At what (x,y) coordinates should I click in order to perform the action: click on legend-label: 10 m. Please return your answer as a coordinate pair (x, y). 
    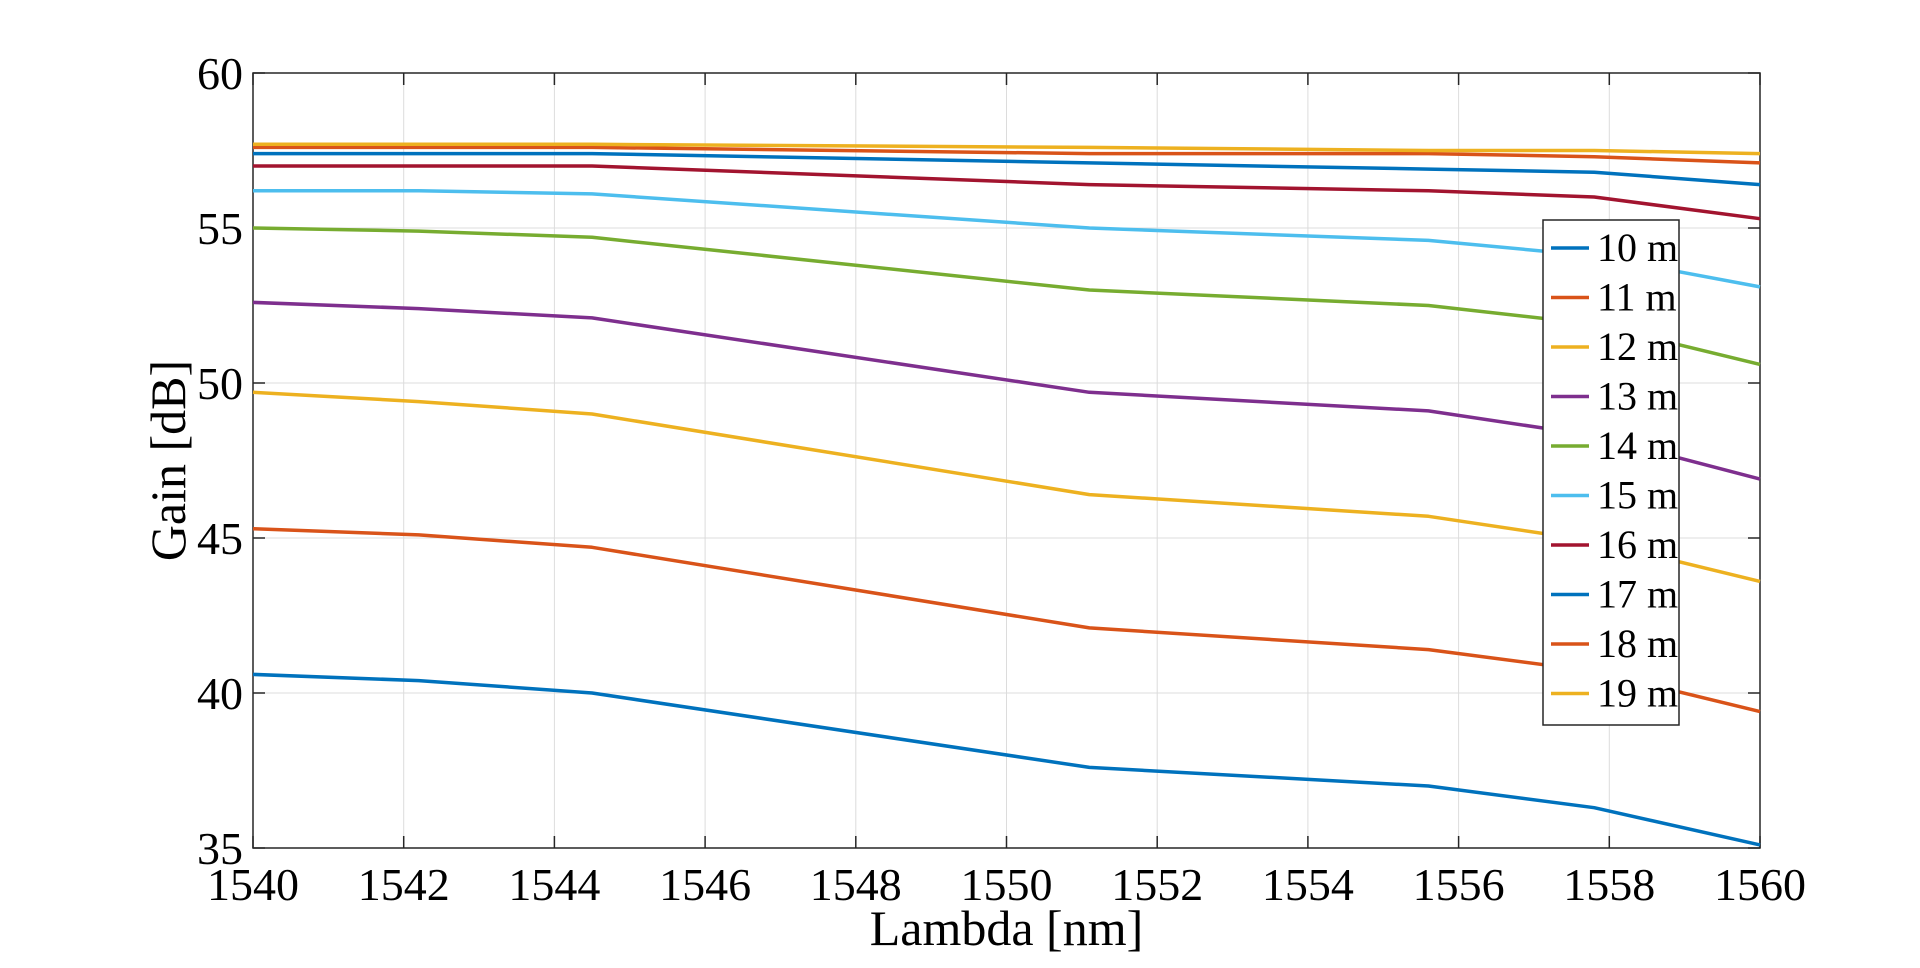
    Looking at the image, I should click on (1637, 247).